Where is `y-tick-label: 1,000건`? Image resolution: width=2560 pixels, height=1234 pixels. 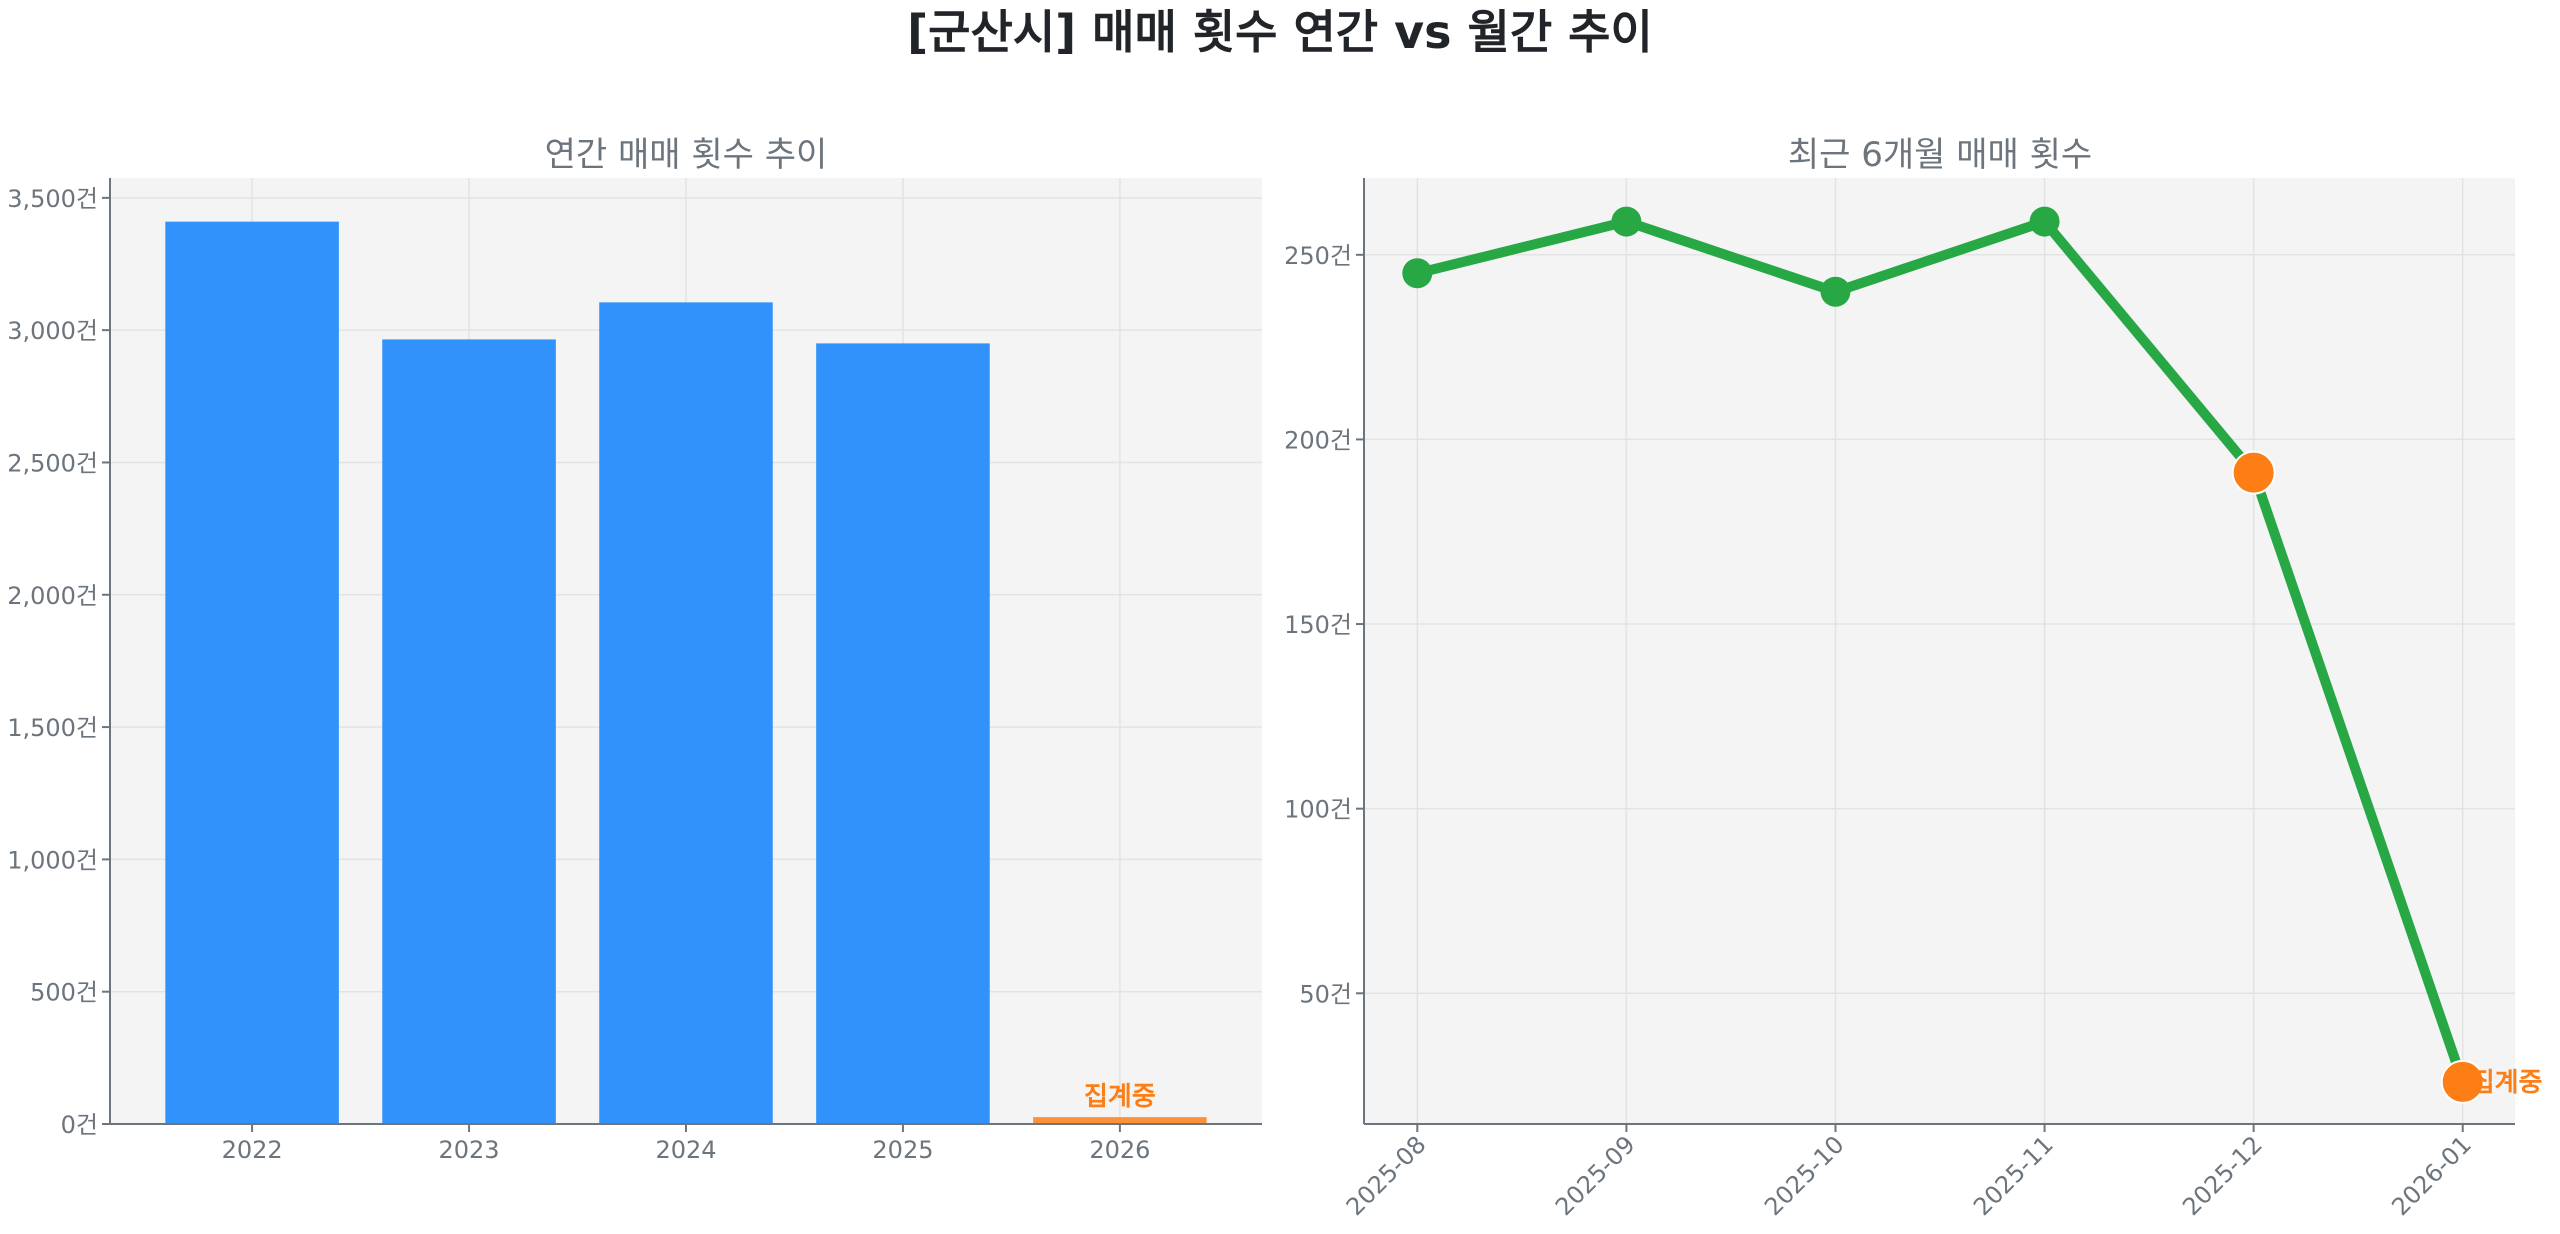
y-tick-label: 1,000건 is located at coordinates (52, 860).